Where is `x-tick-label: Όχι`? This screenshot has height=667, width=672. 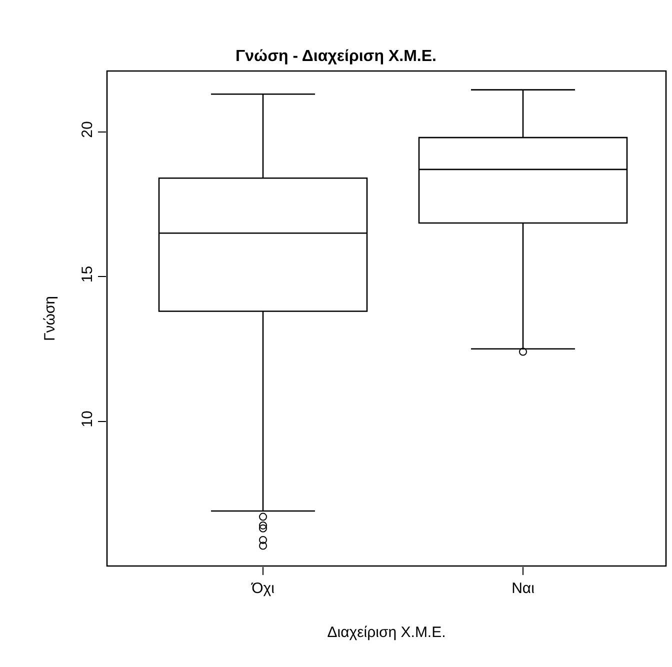 x-tick-label: Όχι is located at coordinates (262, 588).